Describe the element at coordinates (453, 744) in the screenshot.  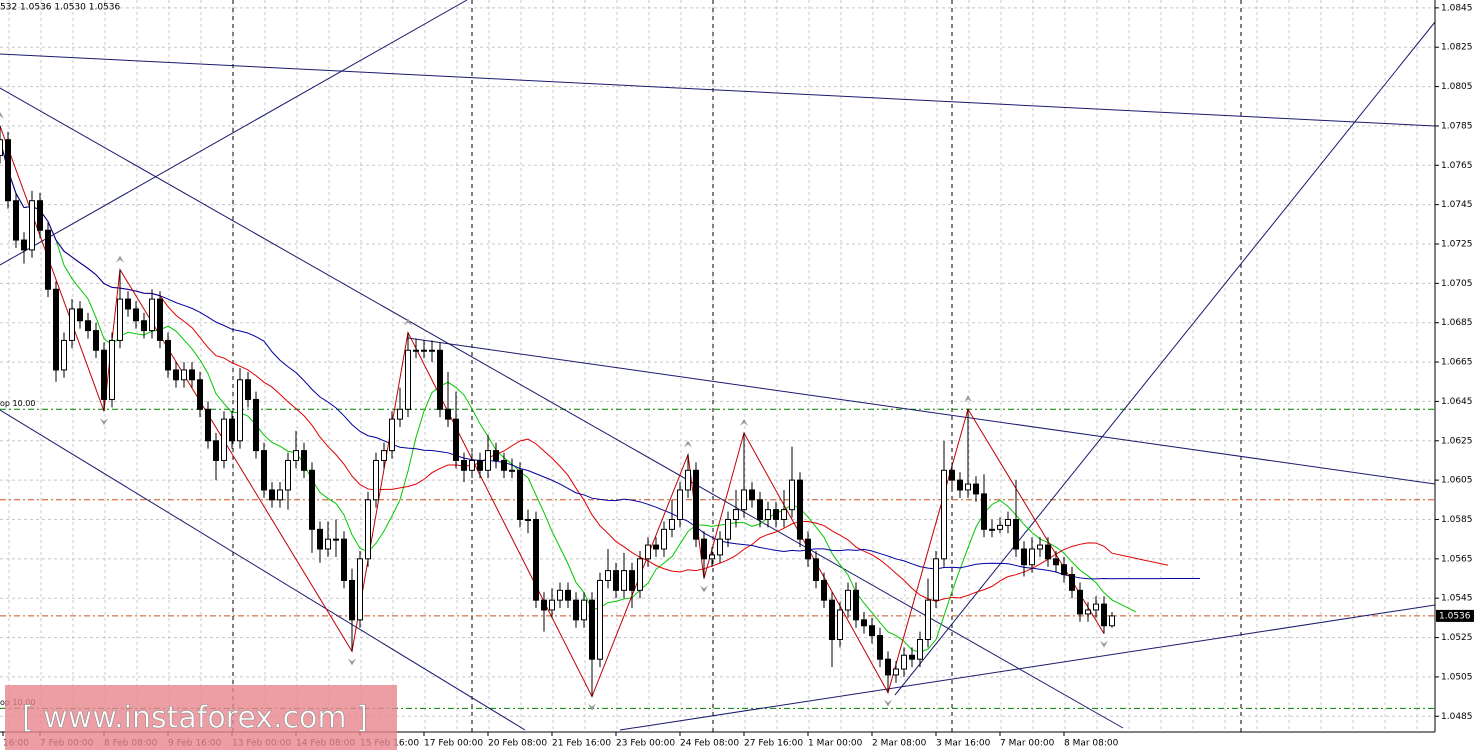
I see `x-tick-label: 17 Feb 00:00` at that location.